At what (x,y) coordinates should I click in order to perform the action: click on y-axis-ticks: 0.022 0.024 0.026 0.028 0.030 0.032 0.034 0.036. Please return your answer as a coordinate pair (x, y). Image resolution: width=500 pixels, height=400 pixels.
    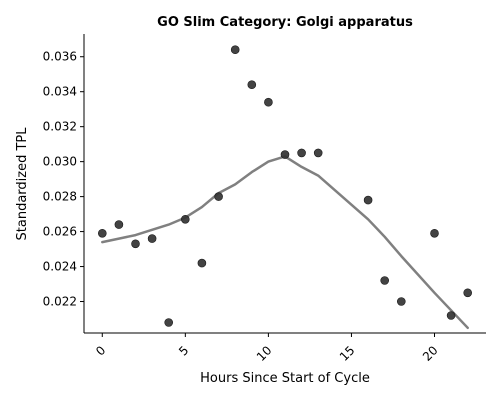
    Looking at the image, I should click on (63, 179).